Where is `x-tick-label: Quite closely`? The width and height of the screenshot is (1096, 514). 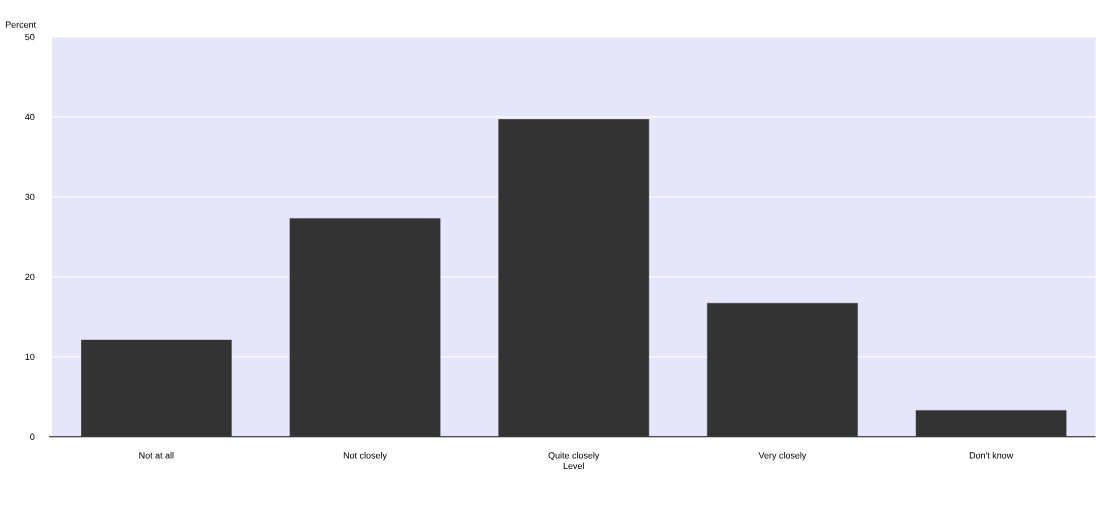 x-tick-label: Quite closely is located at coordinates (574, 456).